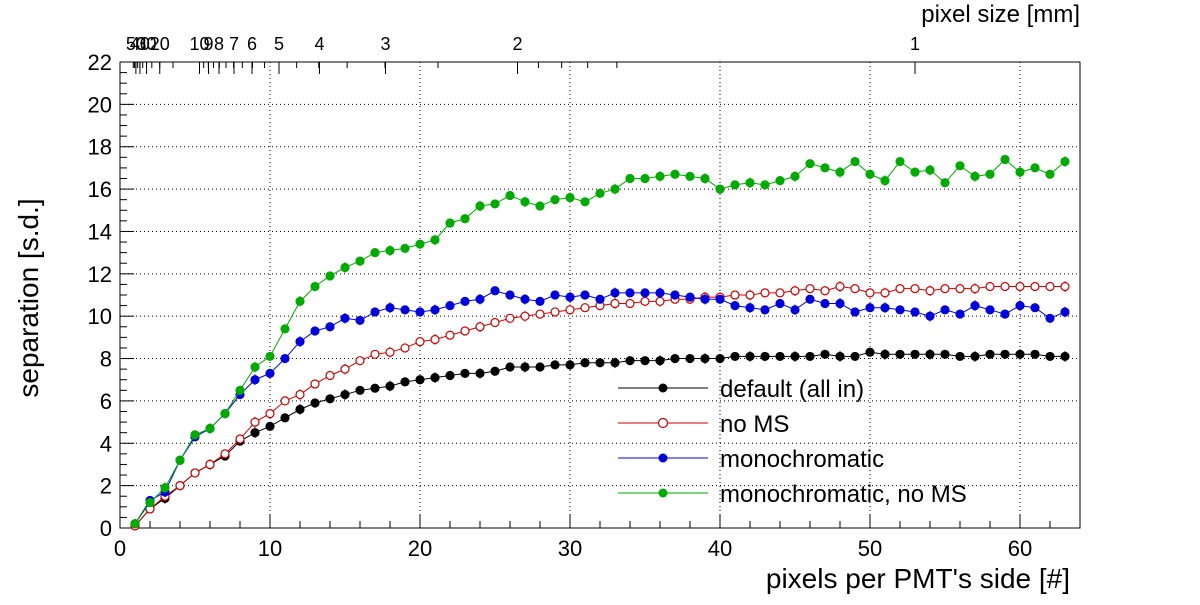 The image size is (1200, 605). I want to click on y-tick-label: 16, so click(100, 189).